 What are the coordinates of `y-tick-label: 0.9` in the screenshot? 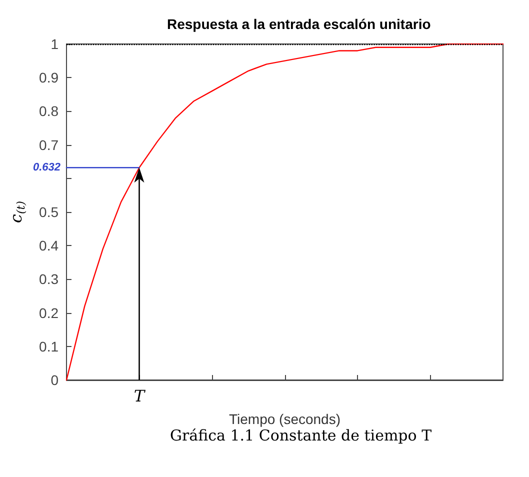 It's located at (49, 78).